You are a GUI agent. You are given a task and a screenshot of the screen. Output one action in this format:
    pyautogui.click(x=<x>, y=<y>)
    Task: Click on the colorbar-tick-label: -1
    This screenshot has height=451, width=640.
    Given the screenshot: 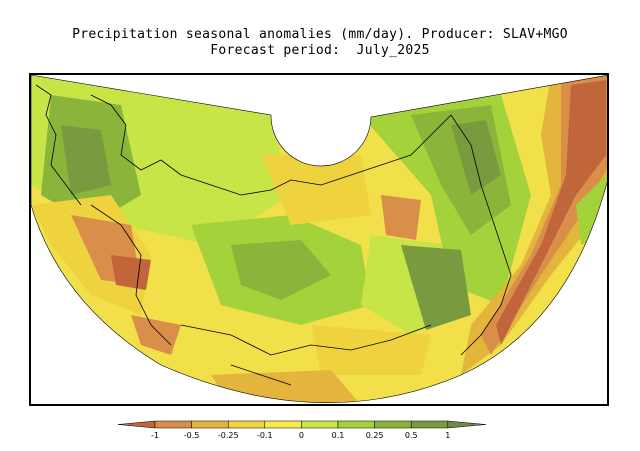 What is the action you would take?
    pyautogui.click(x=155, y=435)
    